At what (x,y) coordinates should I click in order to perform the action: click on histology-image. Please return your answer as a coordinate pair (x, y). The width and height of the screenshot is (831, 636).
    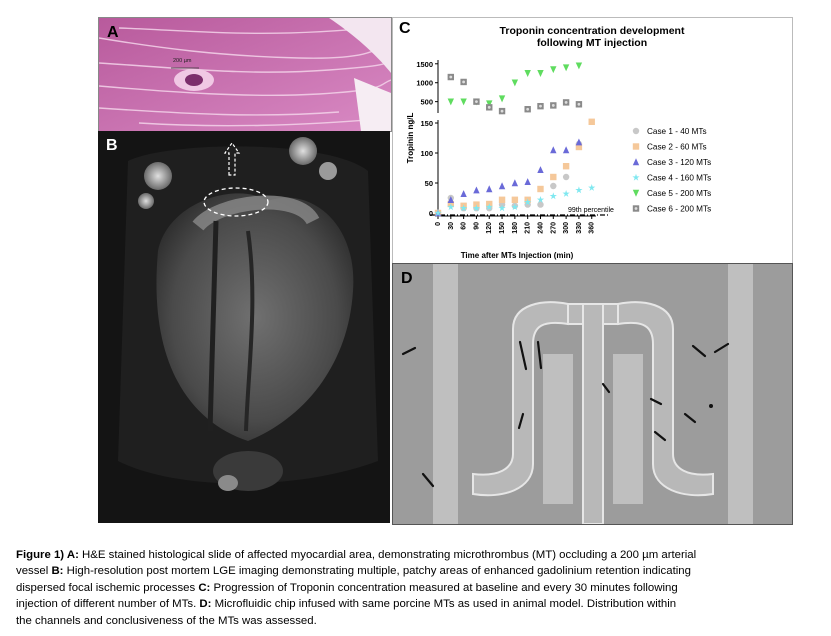
    Looking at the image, I should click on (245, 74).